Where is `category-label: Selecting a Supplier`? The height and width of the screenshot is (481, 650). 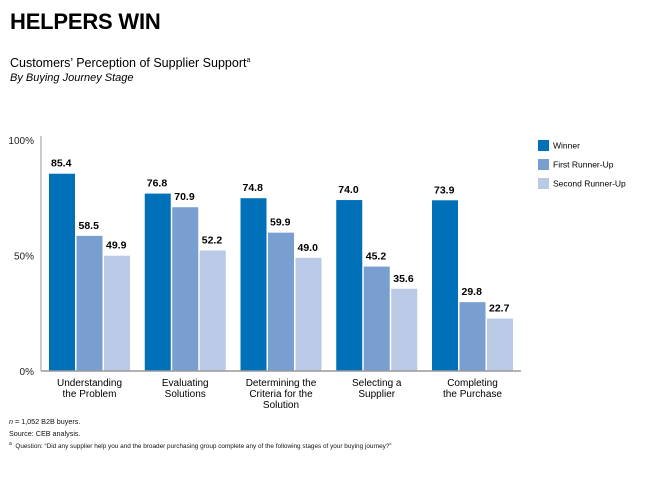 category-label: Selecting a Supplier is located at coordinates (377, 389).